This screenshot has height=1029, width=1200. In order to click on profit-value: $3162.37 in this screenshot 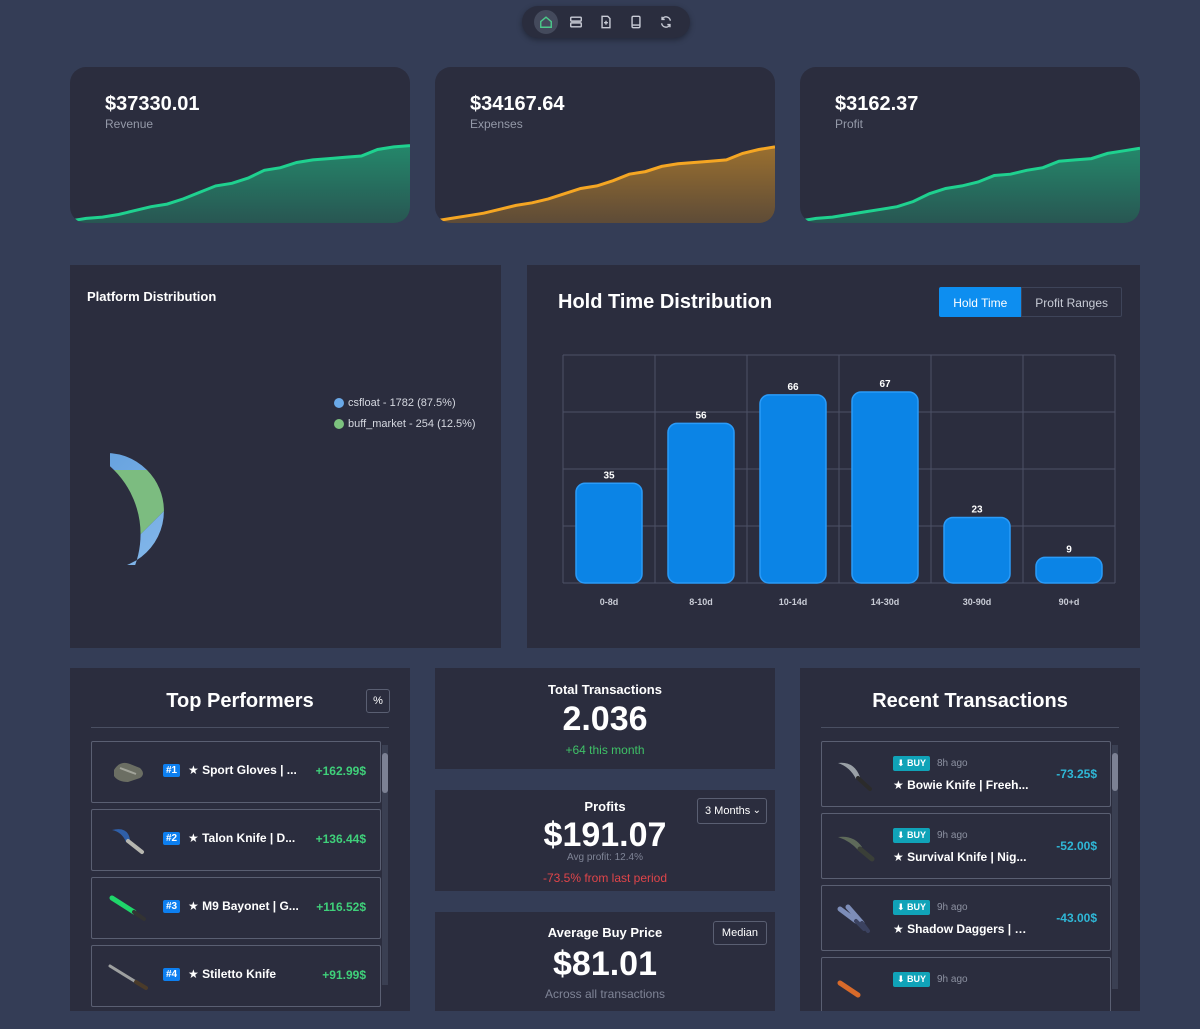, I will do `click(877, 104)`.